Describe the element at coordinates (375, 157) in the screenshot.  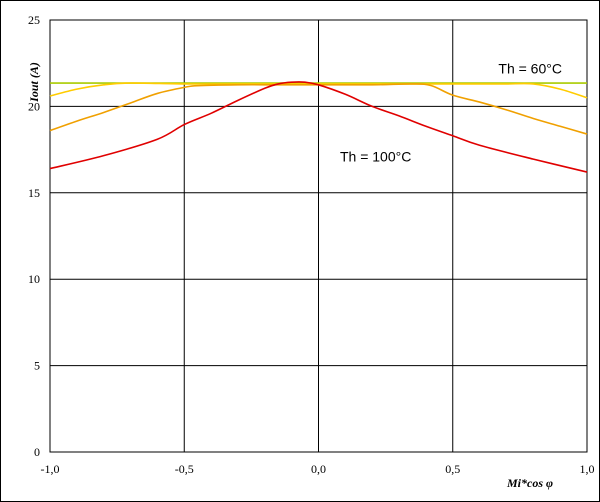
I see `annotation-label: Th = 100°C` at that location.